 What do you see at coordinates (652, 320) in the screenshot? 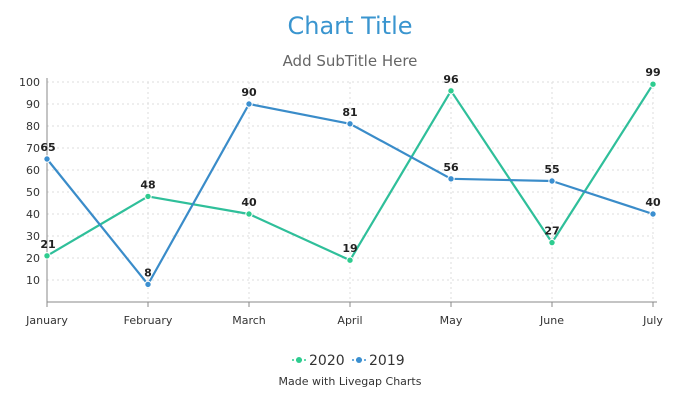
I see `x-tick-label: July` at bounding box center [652, 320].